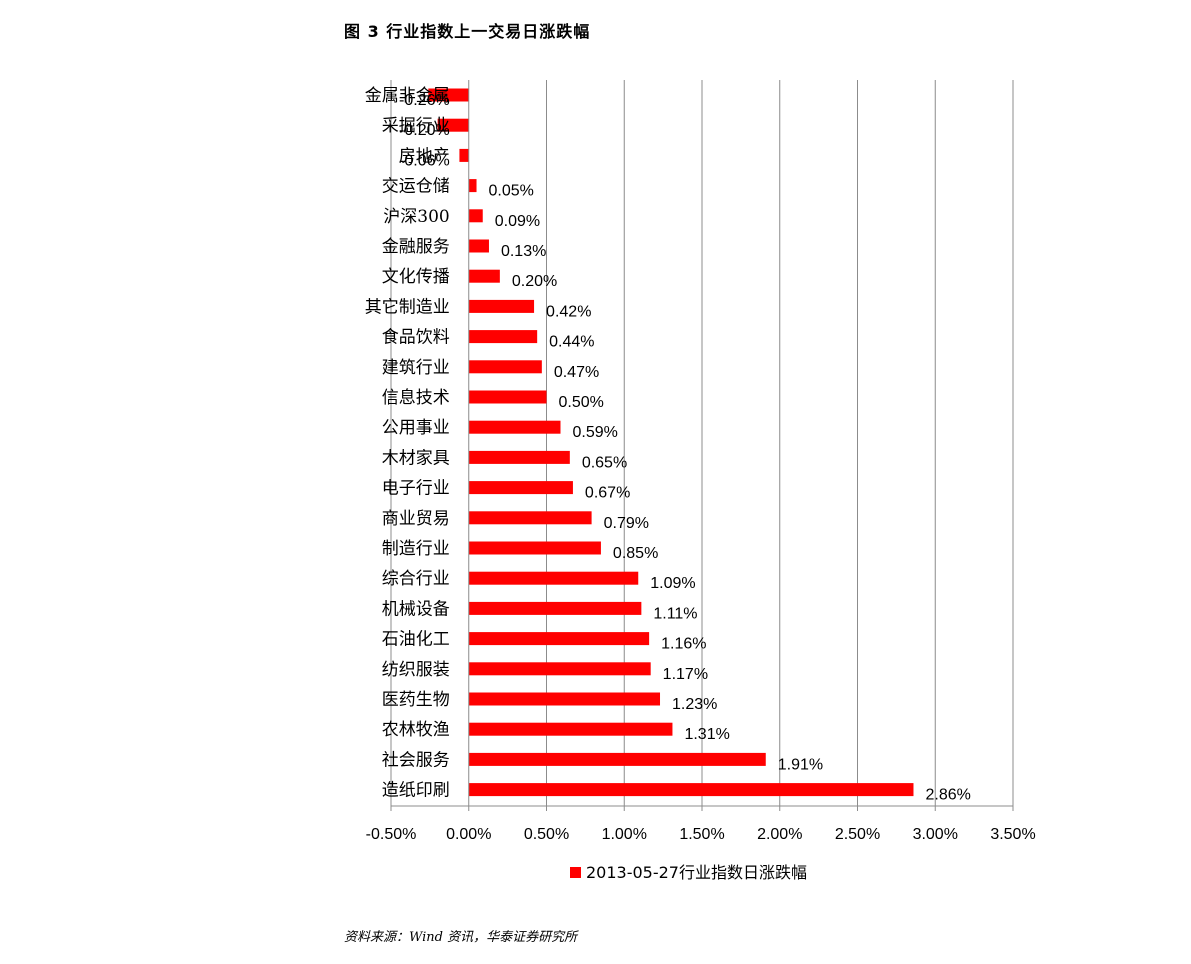  What do you see at coordinates (947, 795) in the screenshot?
I see `value-label: 2.86%` at bounding box center [947, 795].